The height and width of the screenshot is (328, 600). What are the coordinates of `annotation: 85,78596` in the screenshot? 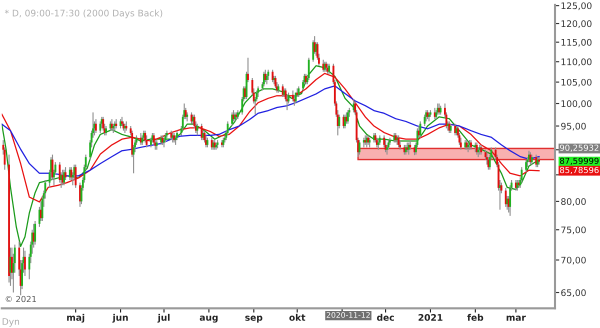 It's located at (579, 170).